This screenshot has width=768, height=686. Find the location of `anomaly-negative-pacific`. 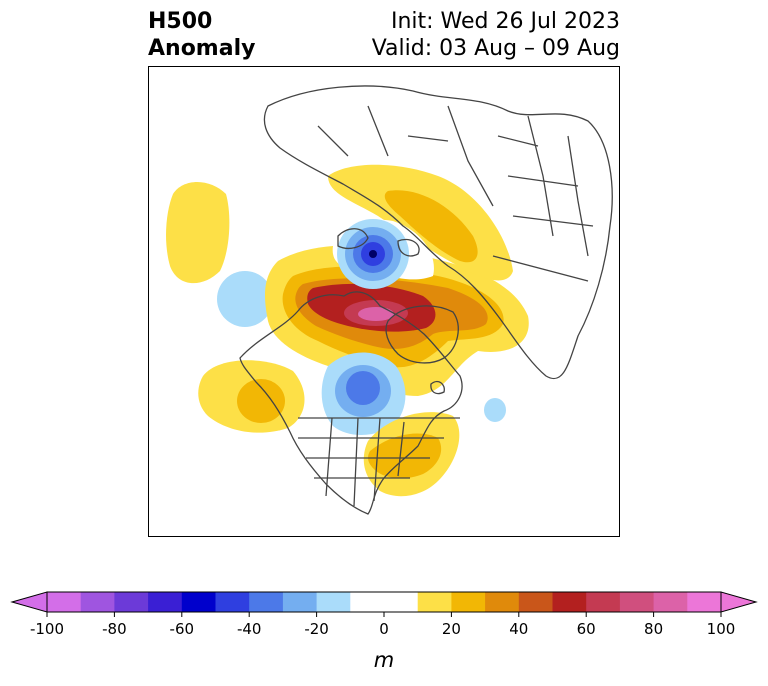

anomaly-negative-pacific is located at coordinates (245, 299).